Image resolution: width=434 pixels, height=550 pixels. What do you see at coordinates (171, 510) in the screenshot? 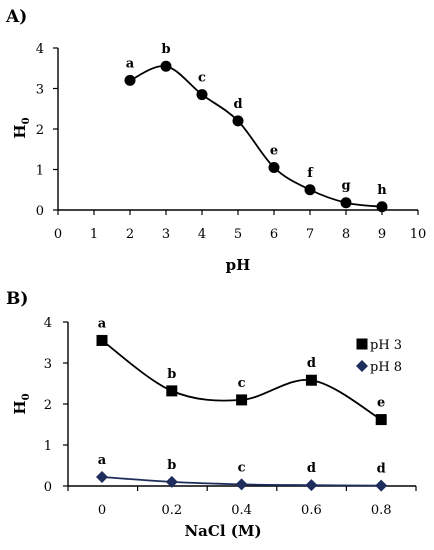
I see `x-tick-label: 0.2` at bounding box center [171, 510].